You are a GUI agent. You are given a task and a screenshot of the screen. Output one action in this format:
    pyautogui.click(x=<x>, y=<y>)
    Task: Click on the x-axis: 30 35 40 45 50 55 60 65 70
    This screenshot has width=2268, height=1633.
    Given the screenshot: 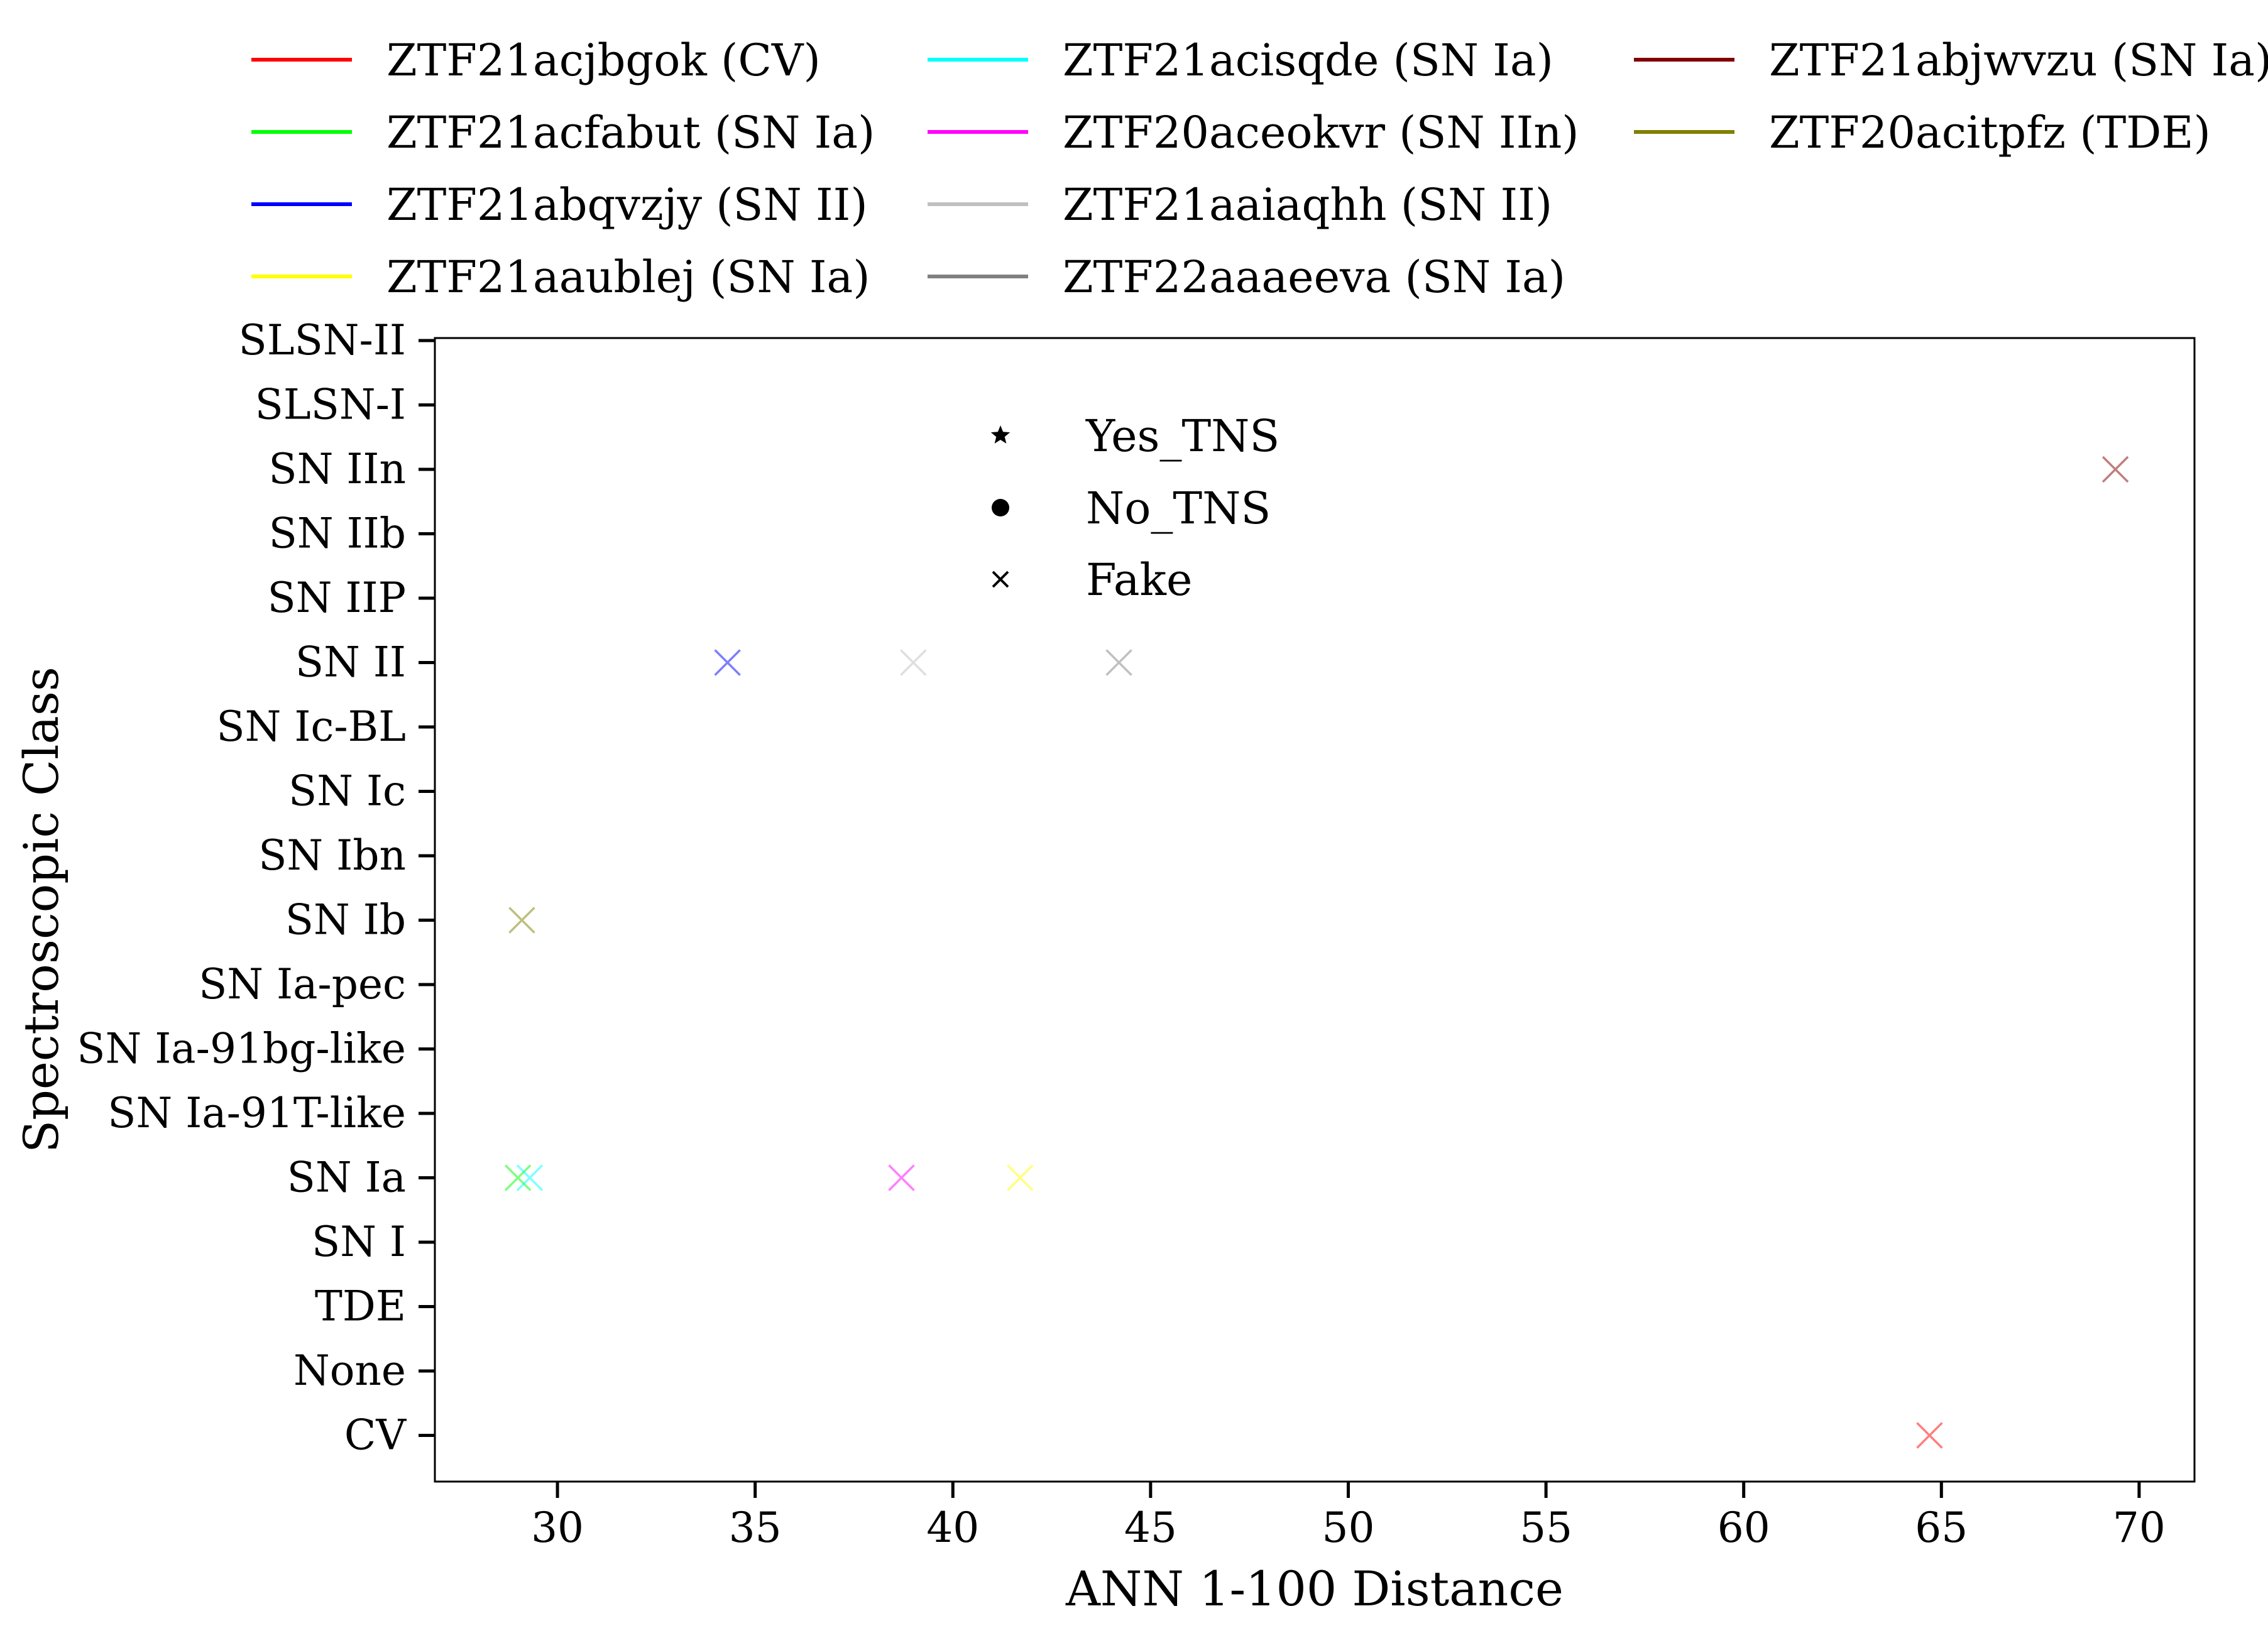 What is the action you would take?
    pyautogui.click(x=1348, y=1517)
    